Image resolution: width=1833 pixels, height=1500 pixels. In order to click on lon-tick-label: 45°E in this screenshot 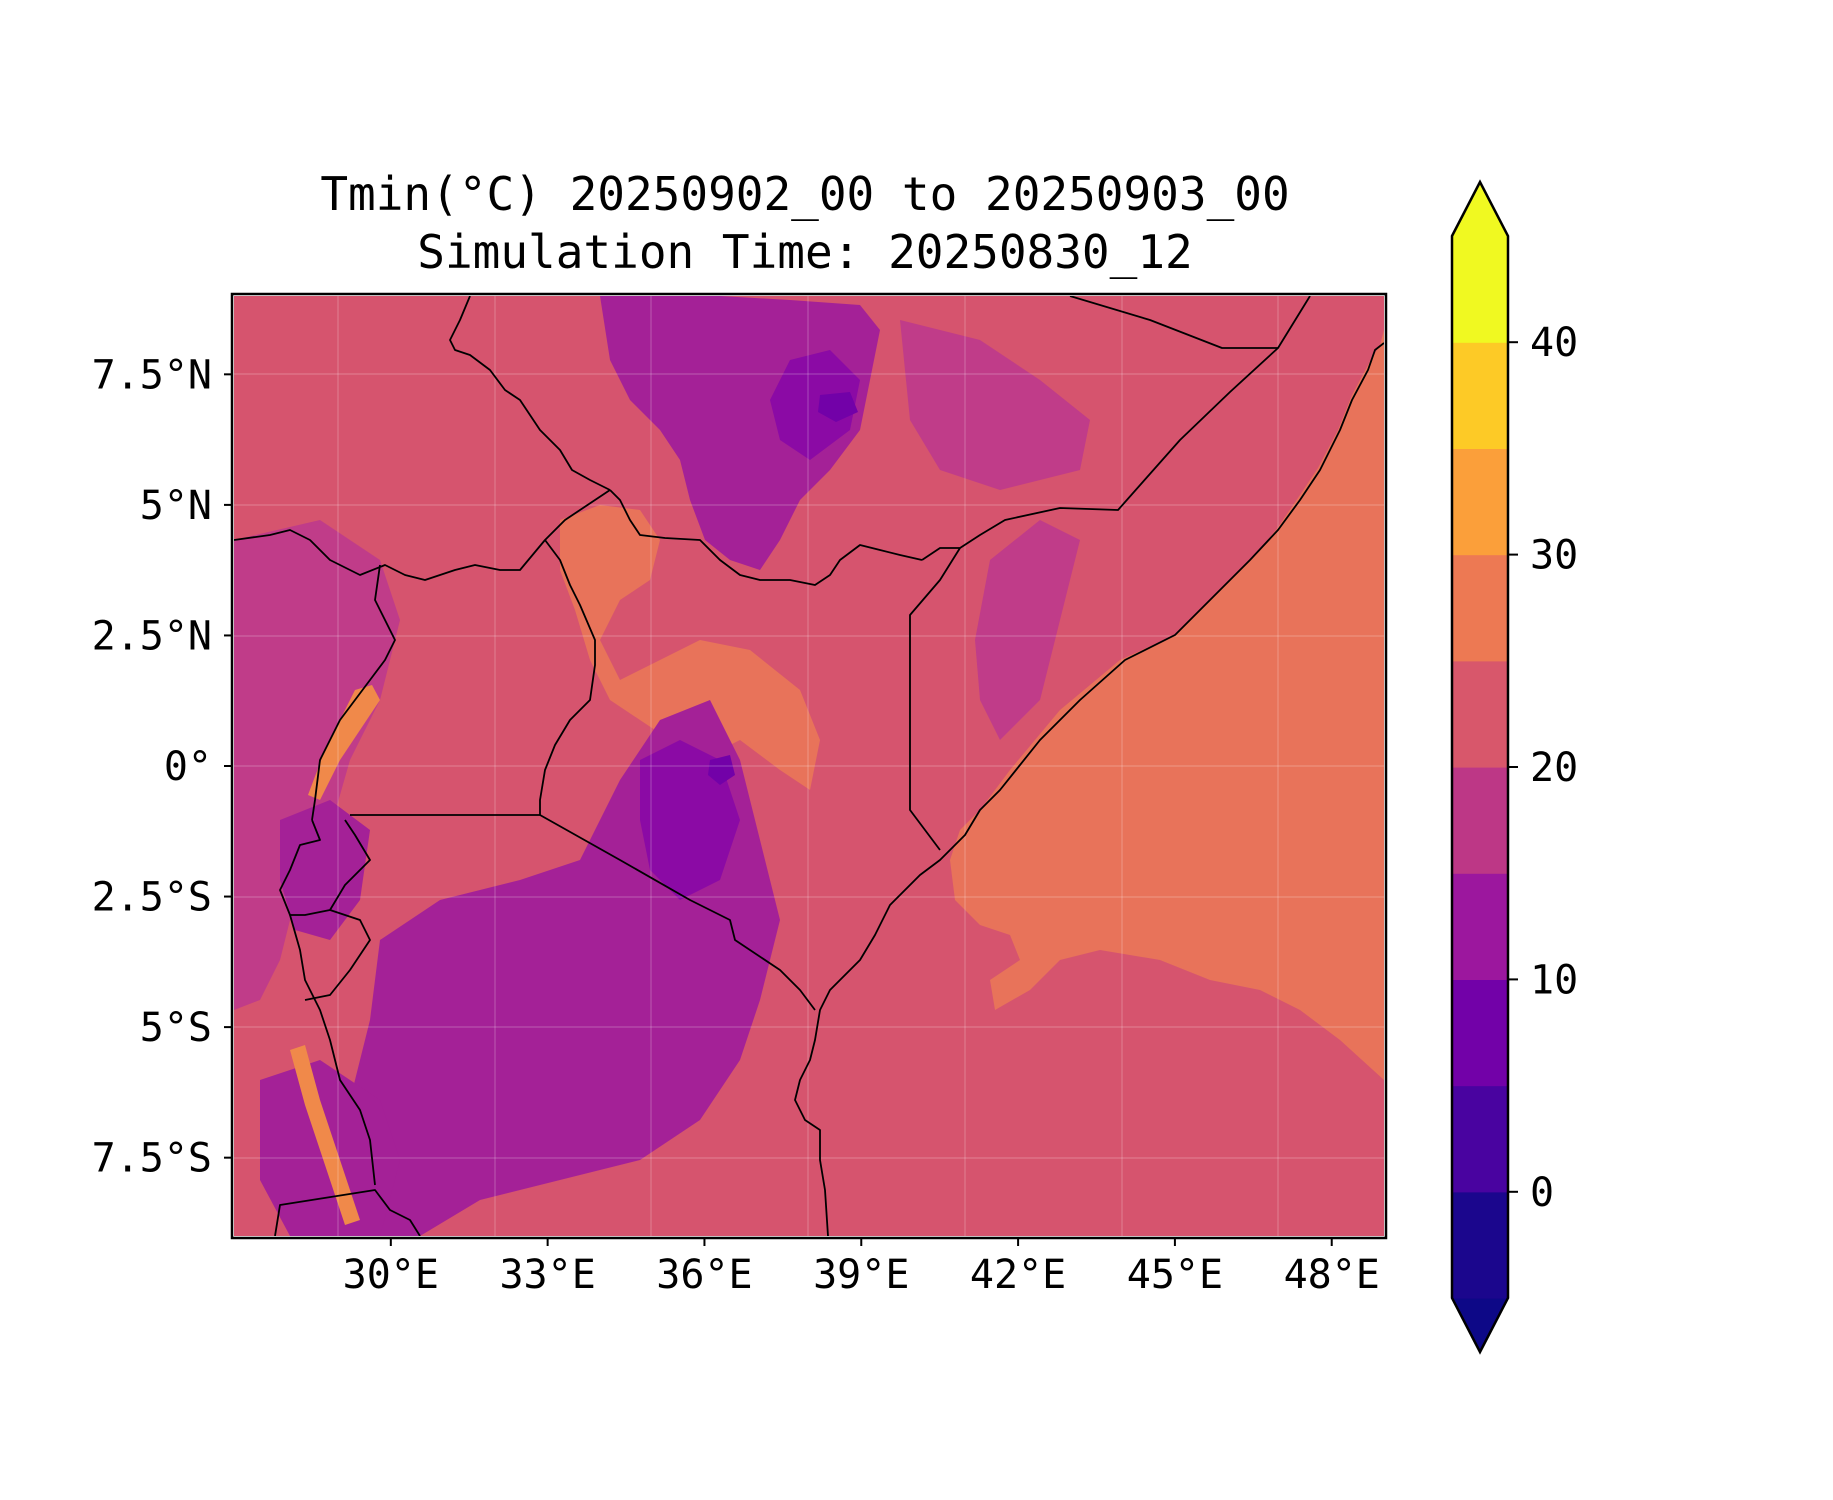, I will do `click(1175, 1275)`.